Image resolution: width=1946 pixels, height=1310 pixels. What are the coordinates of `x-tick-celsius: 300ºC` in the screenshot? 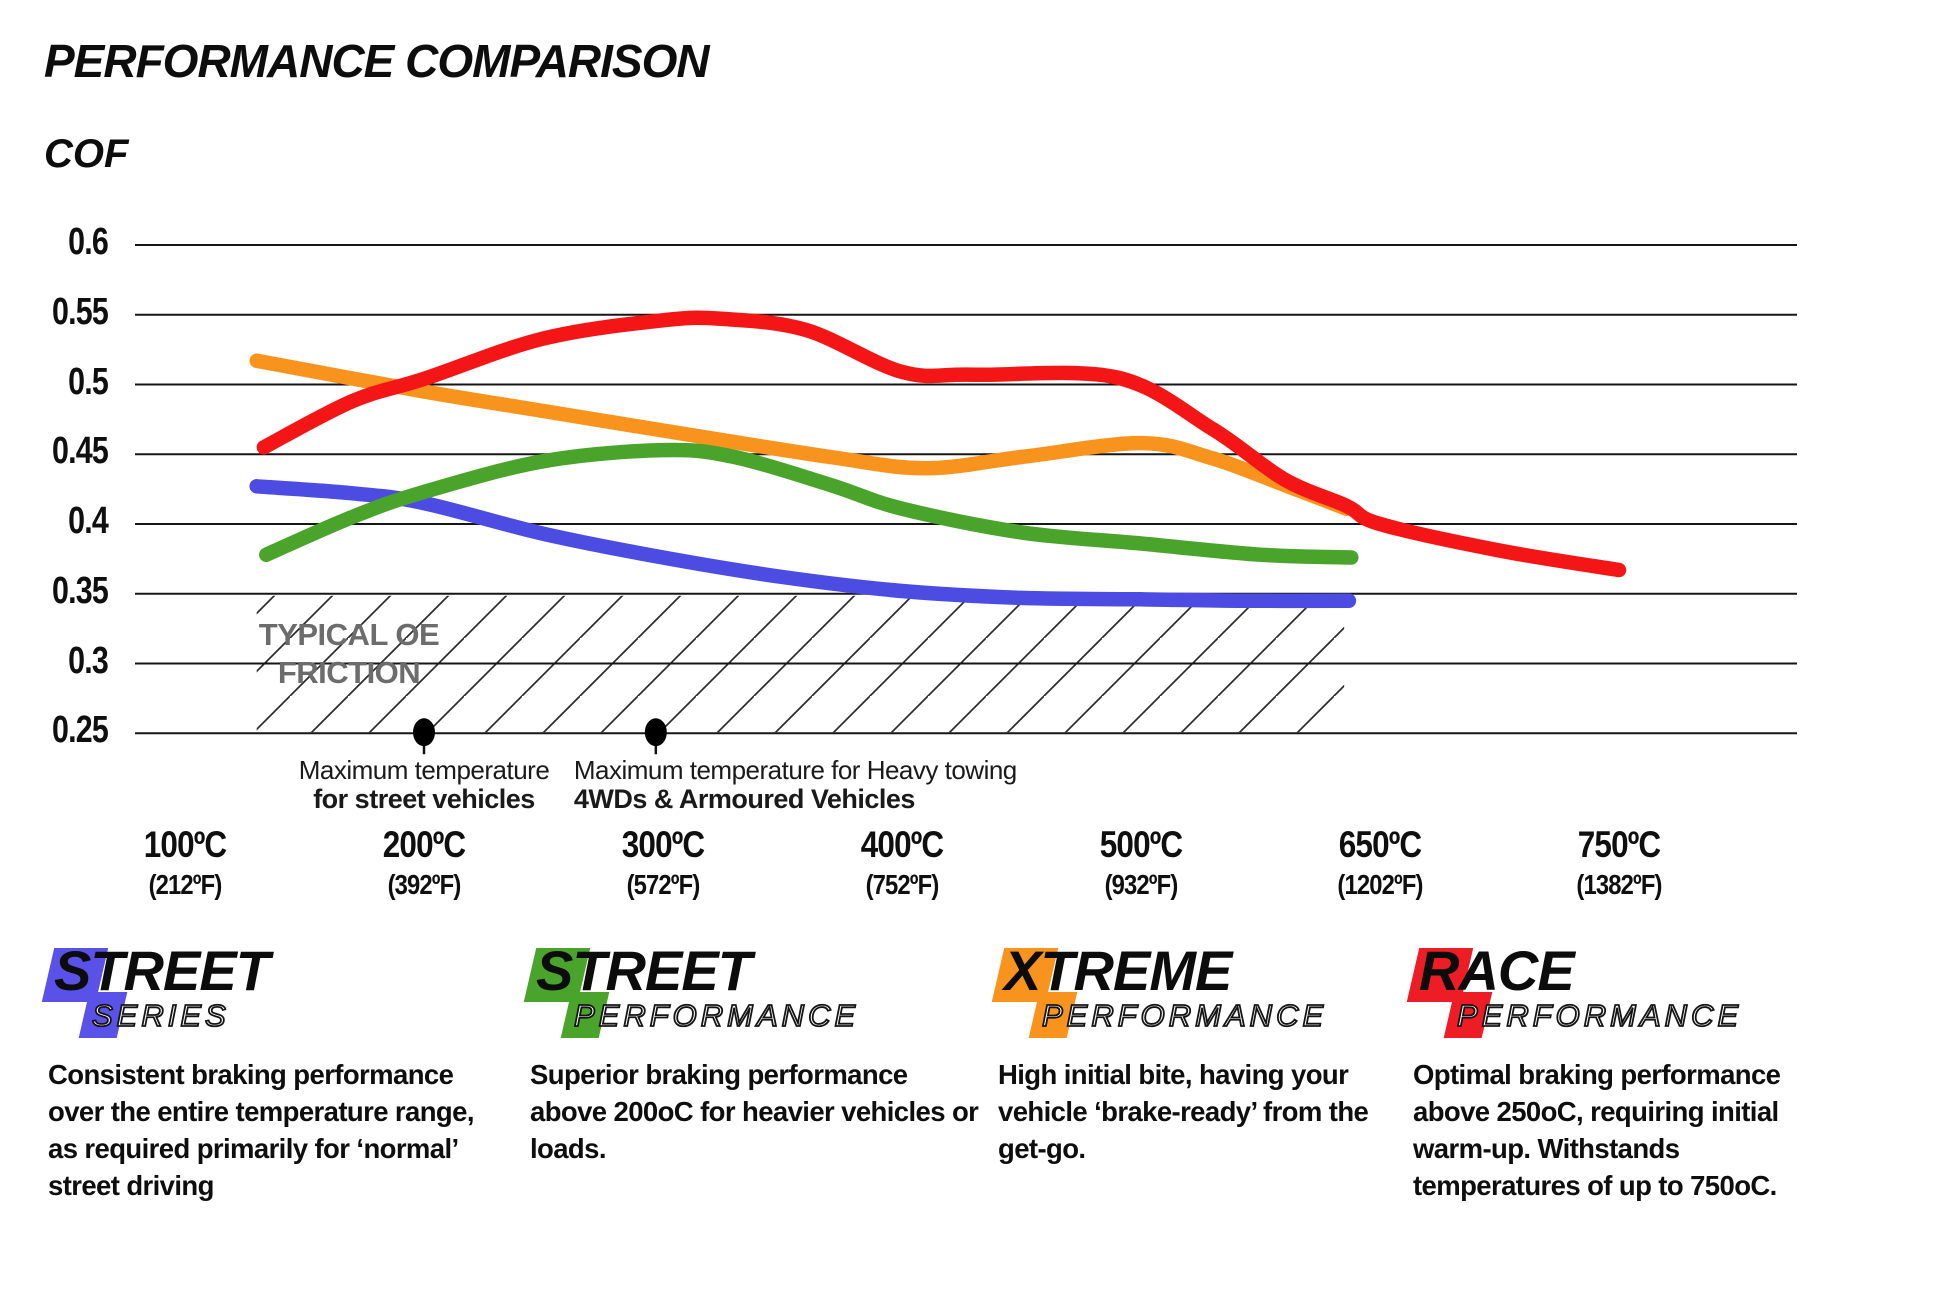 It's located at (663, 844).